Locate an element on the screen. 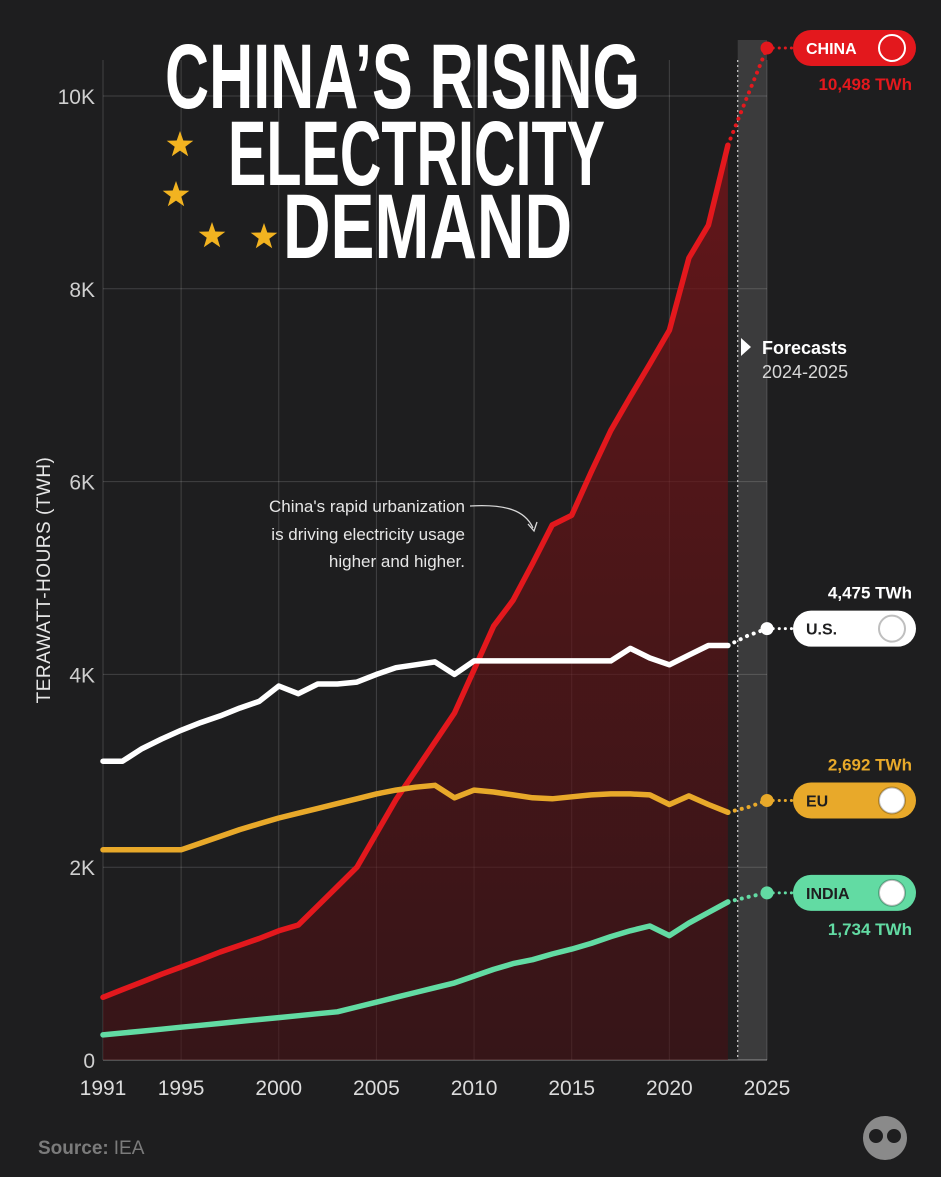 The image size is (941, 1177). stars is located at coordinates (220, 190).